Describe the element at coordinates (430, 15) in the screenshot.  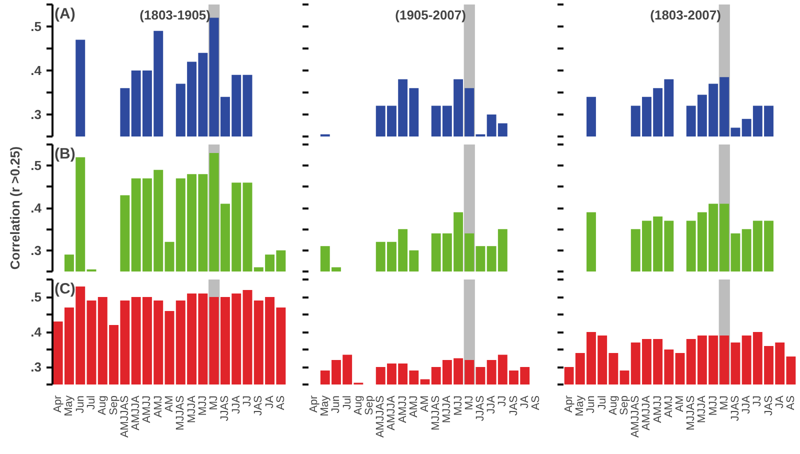
I see `chart-title: (1905-2007)` at that location.